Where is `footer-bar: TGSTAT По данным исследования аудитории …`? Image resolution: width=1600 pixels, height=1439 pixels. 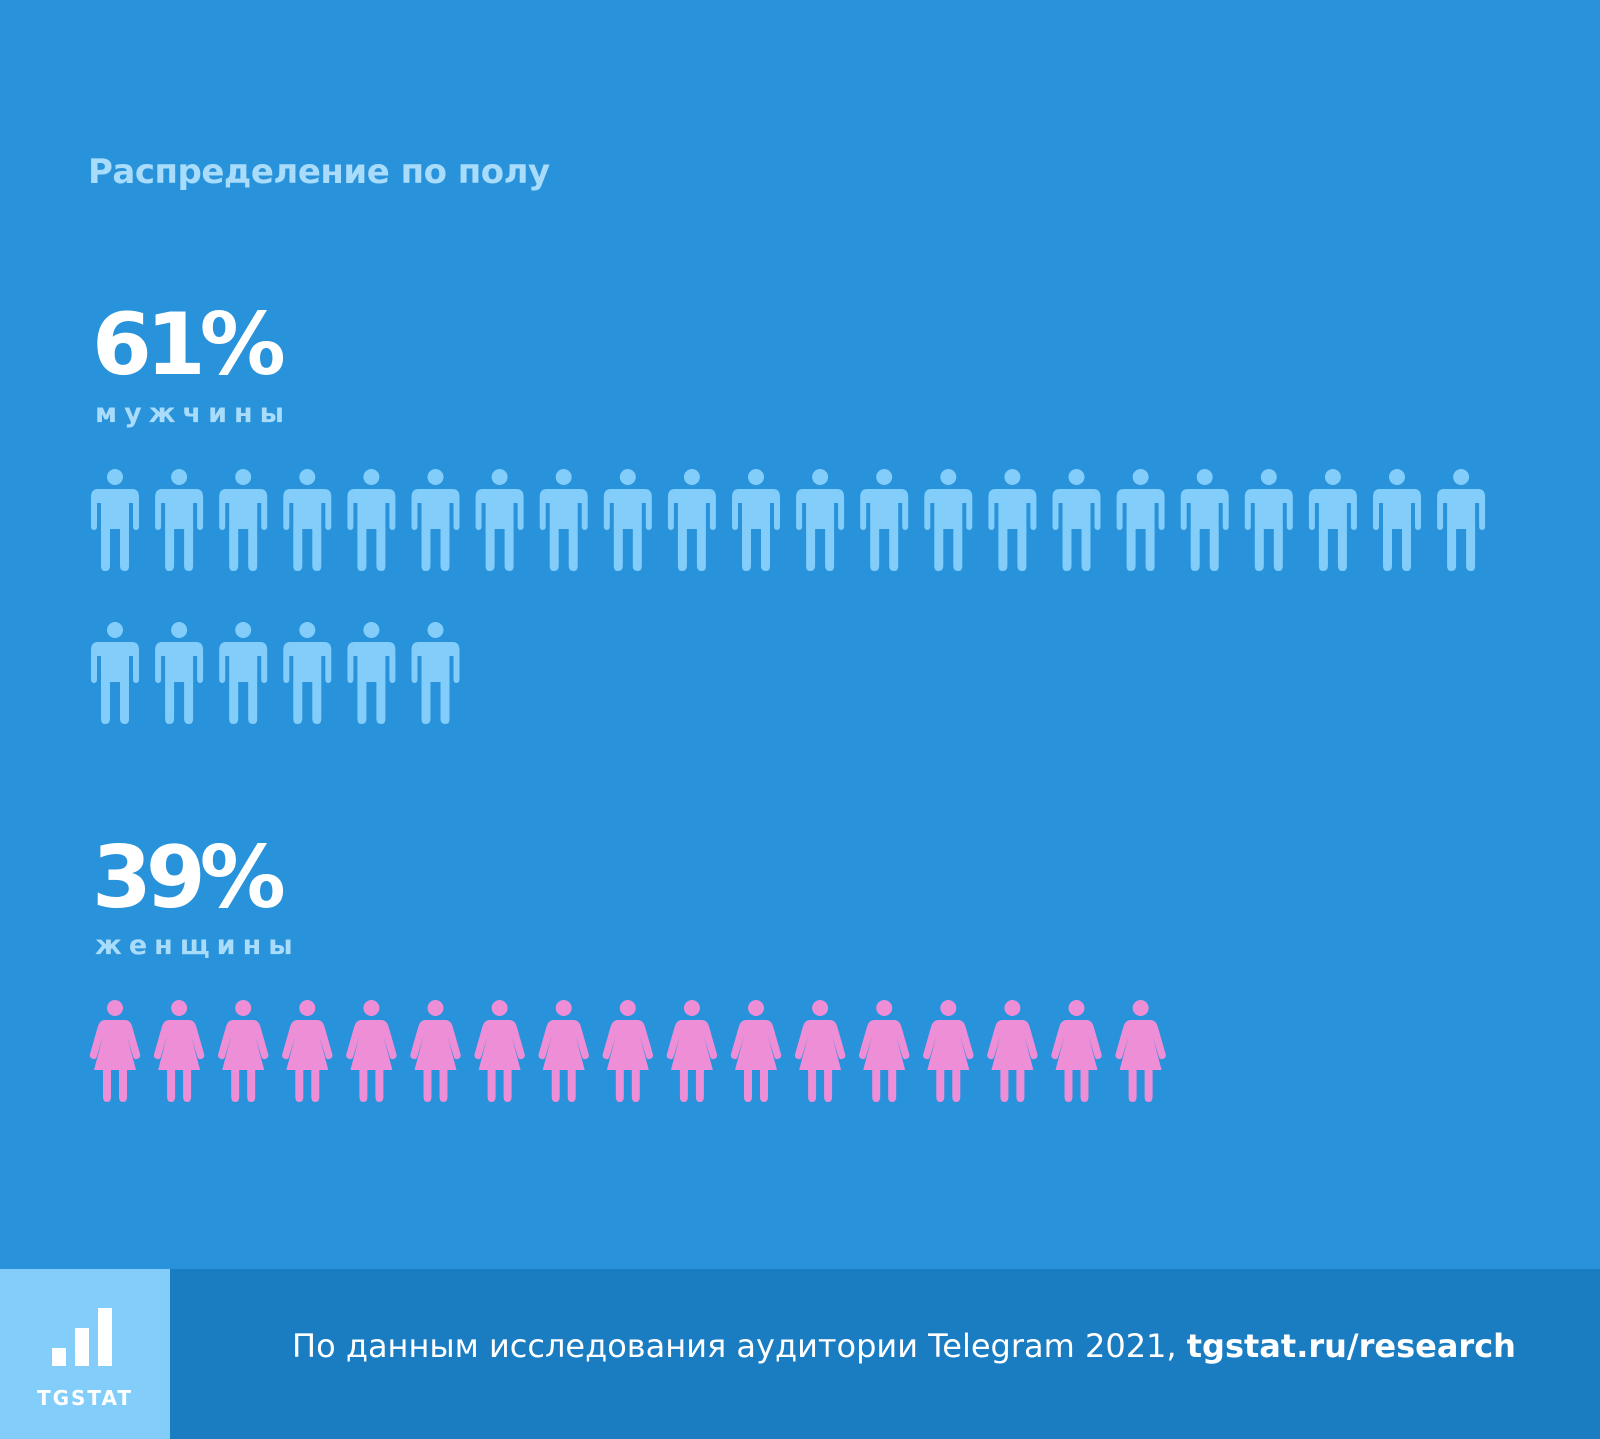
footer-bar: TGSTAT По данным исследования аудитории … is located at coordinates (800, 1354).